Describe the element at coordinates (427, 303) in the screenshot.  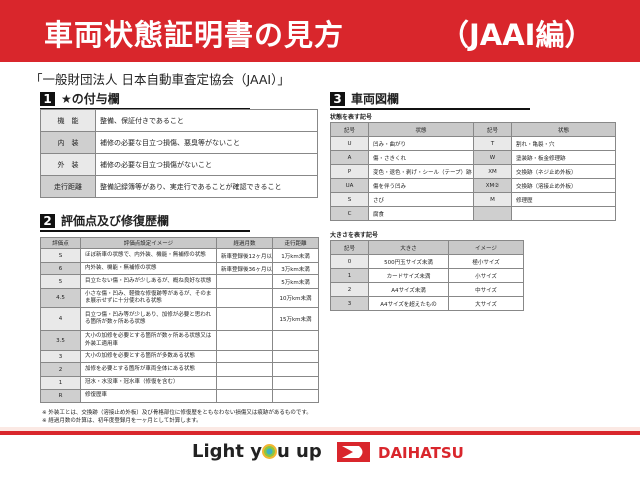
I see `table-row: 3 A4サイズを超えたもの 大サイズ` at that location.